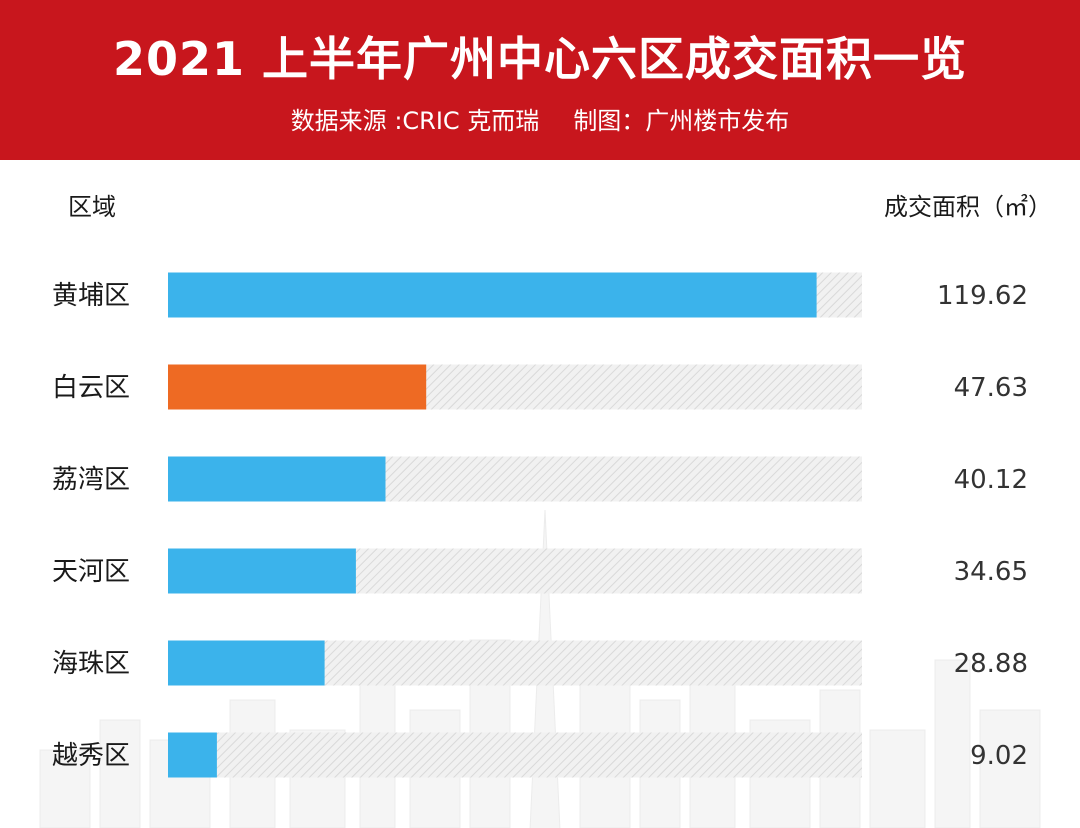  Describe the element at coordinates (91, 664) in the screenshot. I see `category-label: 海珠区` at that location.